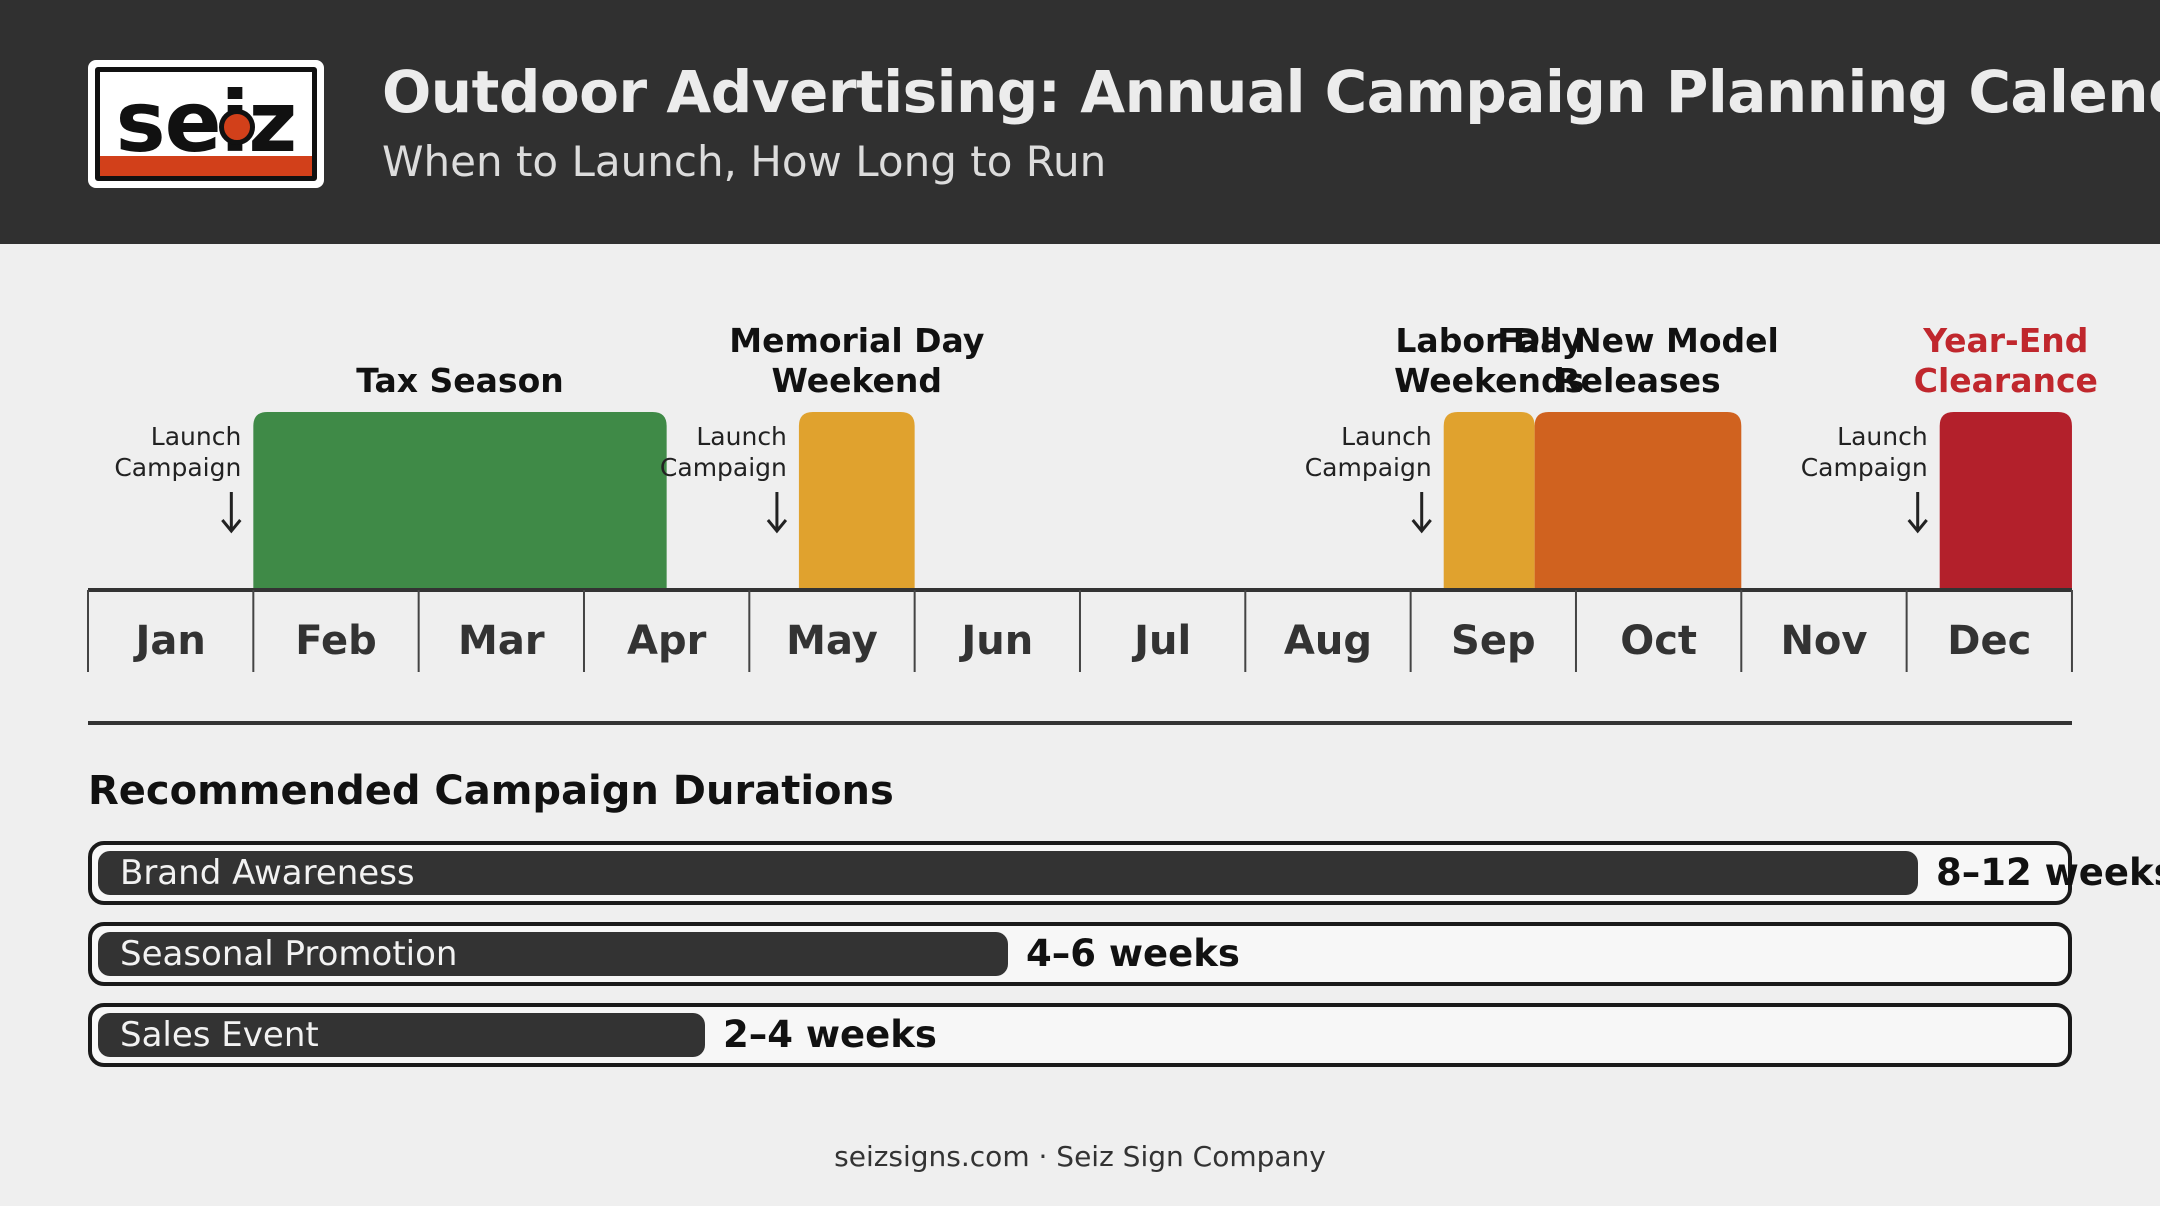 The height and width of the screenshot is (1206, 2160). I want to click on band-fall-new-model-releases, so click(1638, 501).